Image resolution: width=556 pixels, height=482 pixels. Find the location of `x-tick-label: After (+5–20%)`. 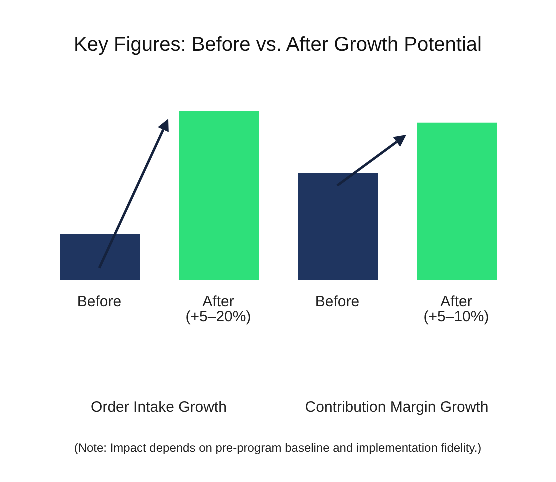

x-tick-label: After (+5–20%) is located at coordinates (219, 310).